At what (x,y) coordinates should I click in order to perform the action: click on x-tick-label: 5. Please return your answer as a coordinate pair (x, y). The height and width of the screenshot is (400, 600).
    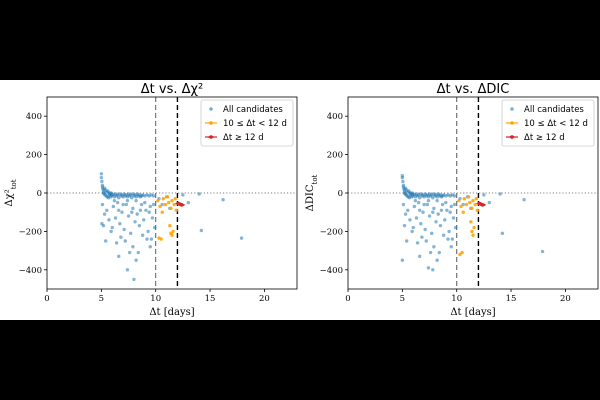
    Looking at the image, I should click on (101, 299).